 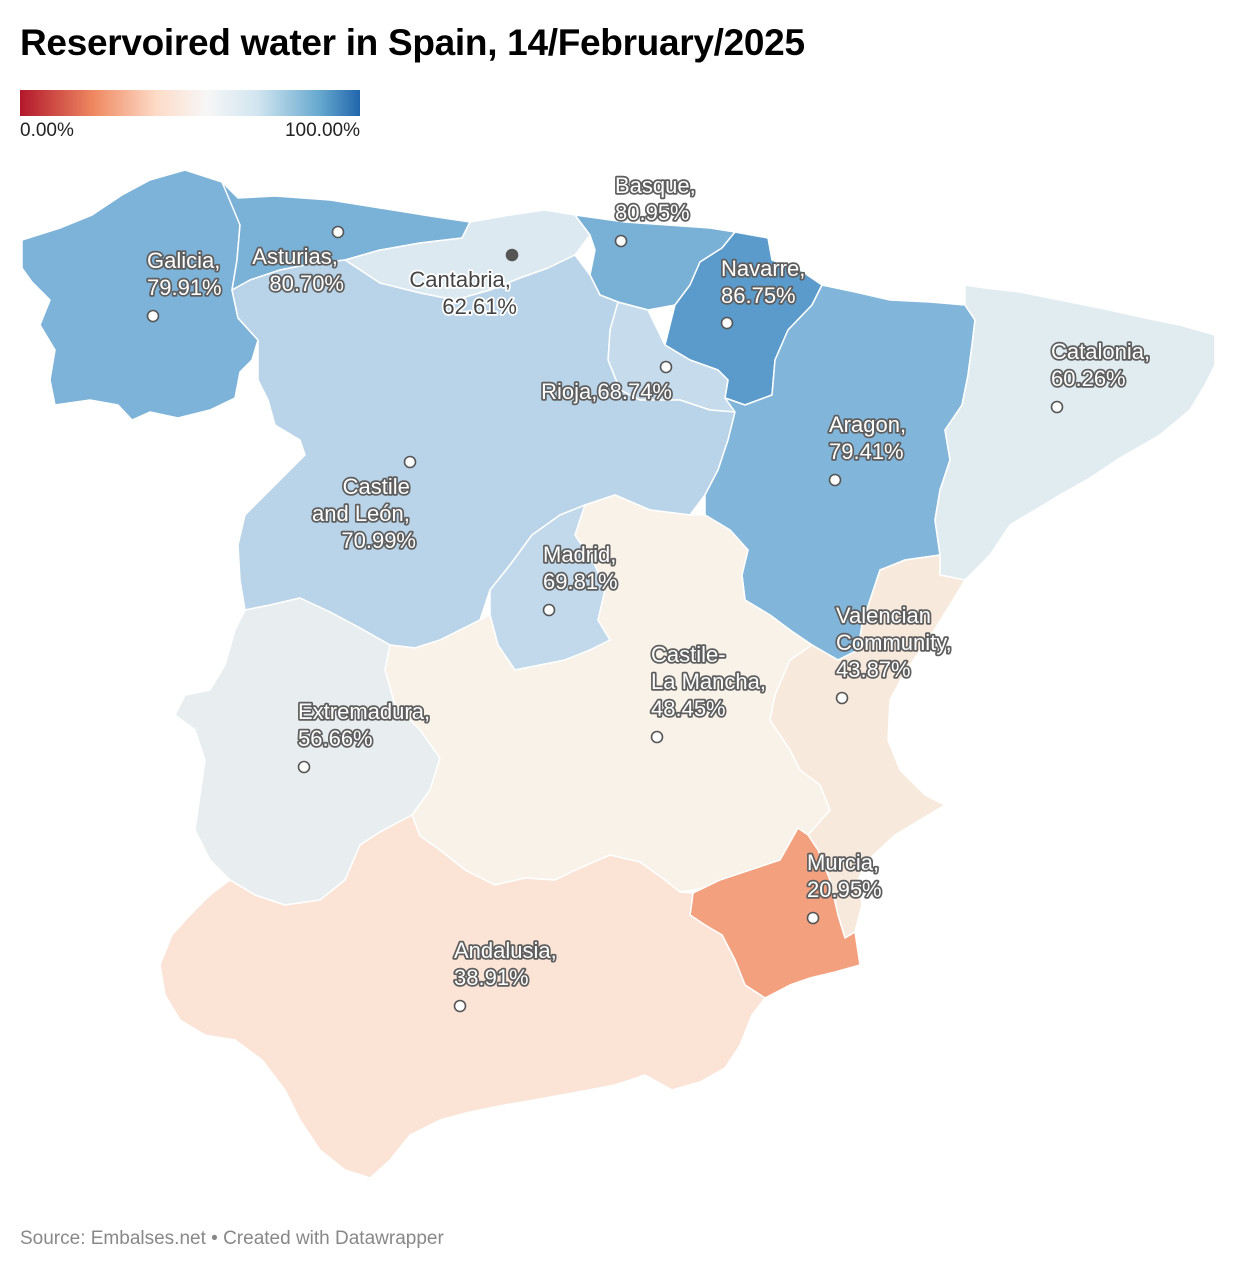 I want to click on label-catalonia: Catalonia, 60.26%, so click(x=1103, y=365).